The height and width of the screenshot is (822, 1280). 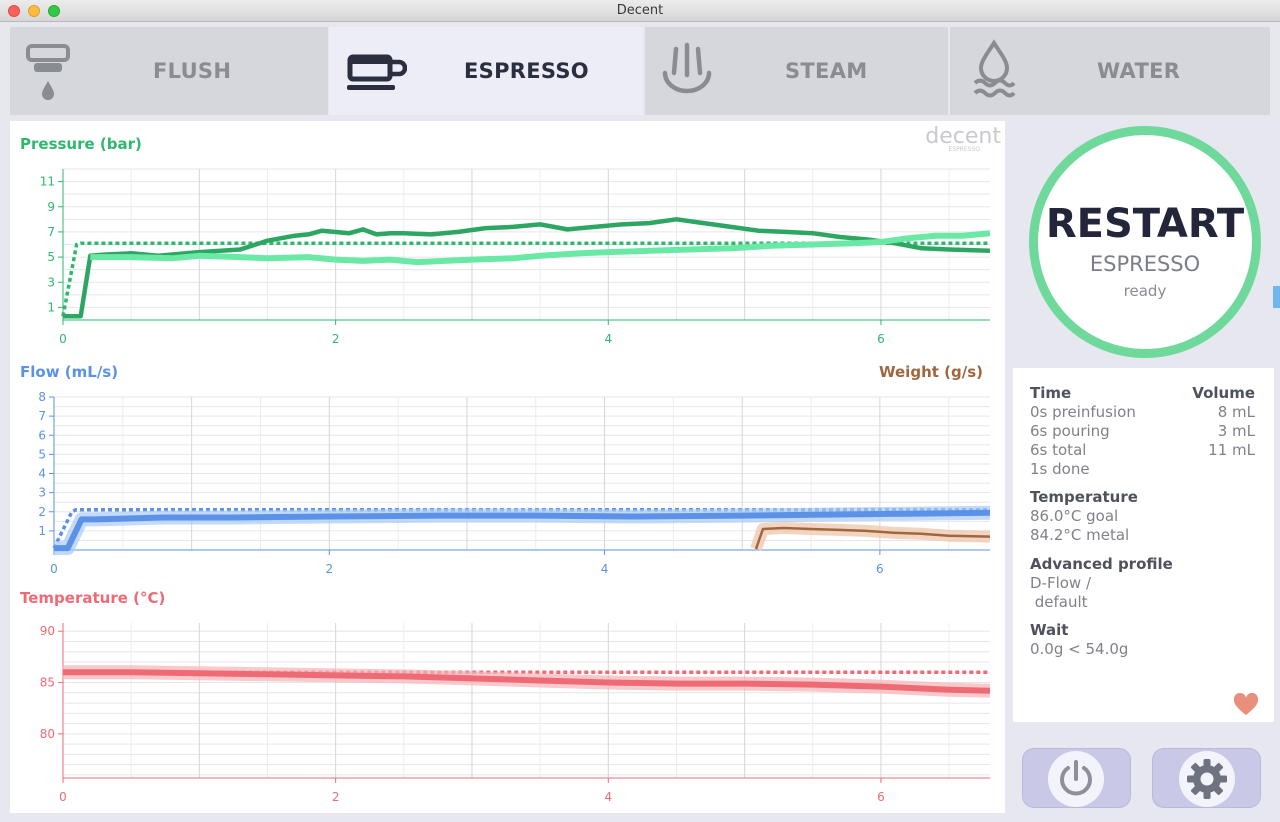 I want to click on coffee-cup-icon, so click(x=377, y=72).